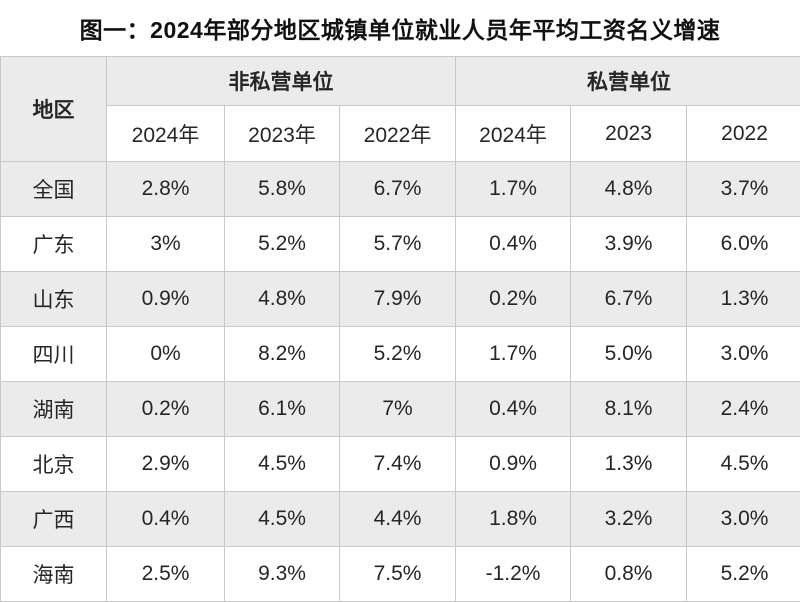 This screenshot has width=800, height=602. I want to click on value-cell: 7.9%, so click(397, 299).